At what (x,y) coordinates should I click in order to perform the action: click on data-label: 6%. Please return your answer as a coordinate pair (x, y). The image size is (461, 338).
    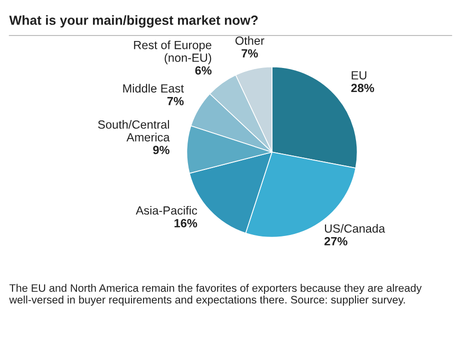
    Looking at the image, I should click on (203, 70).